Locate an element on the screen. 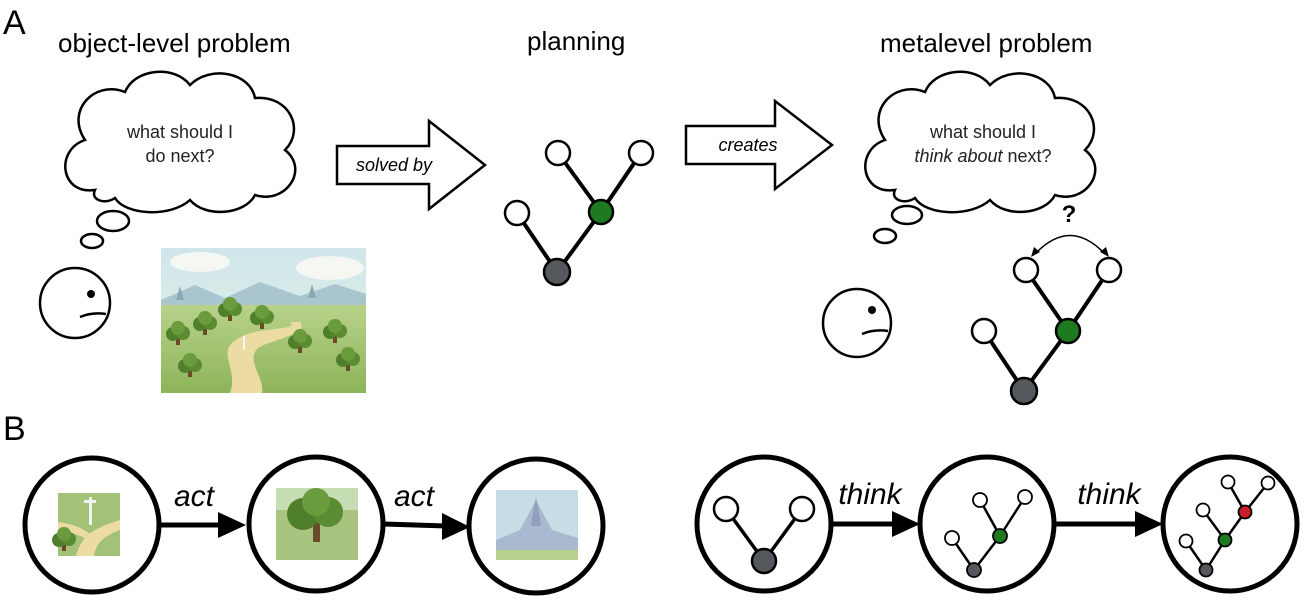 The width and height of the screenshot is (1314, 608). act-arrow-1-head is located at coordinates (232, 525).